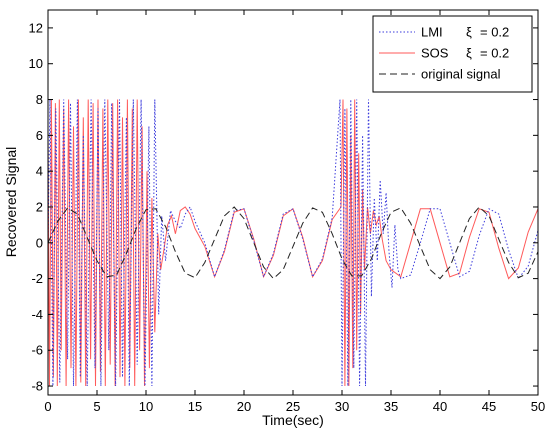 This screenshot has height=436, width=550. Describe the element at coordinates (440, 406) in the screenshot. I see `x-tick-label: 40` at that location.